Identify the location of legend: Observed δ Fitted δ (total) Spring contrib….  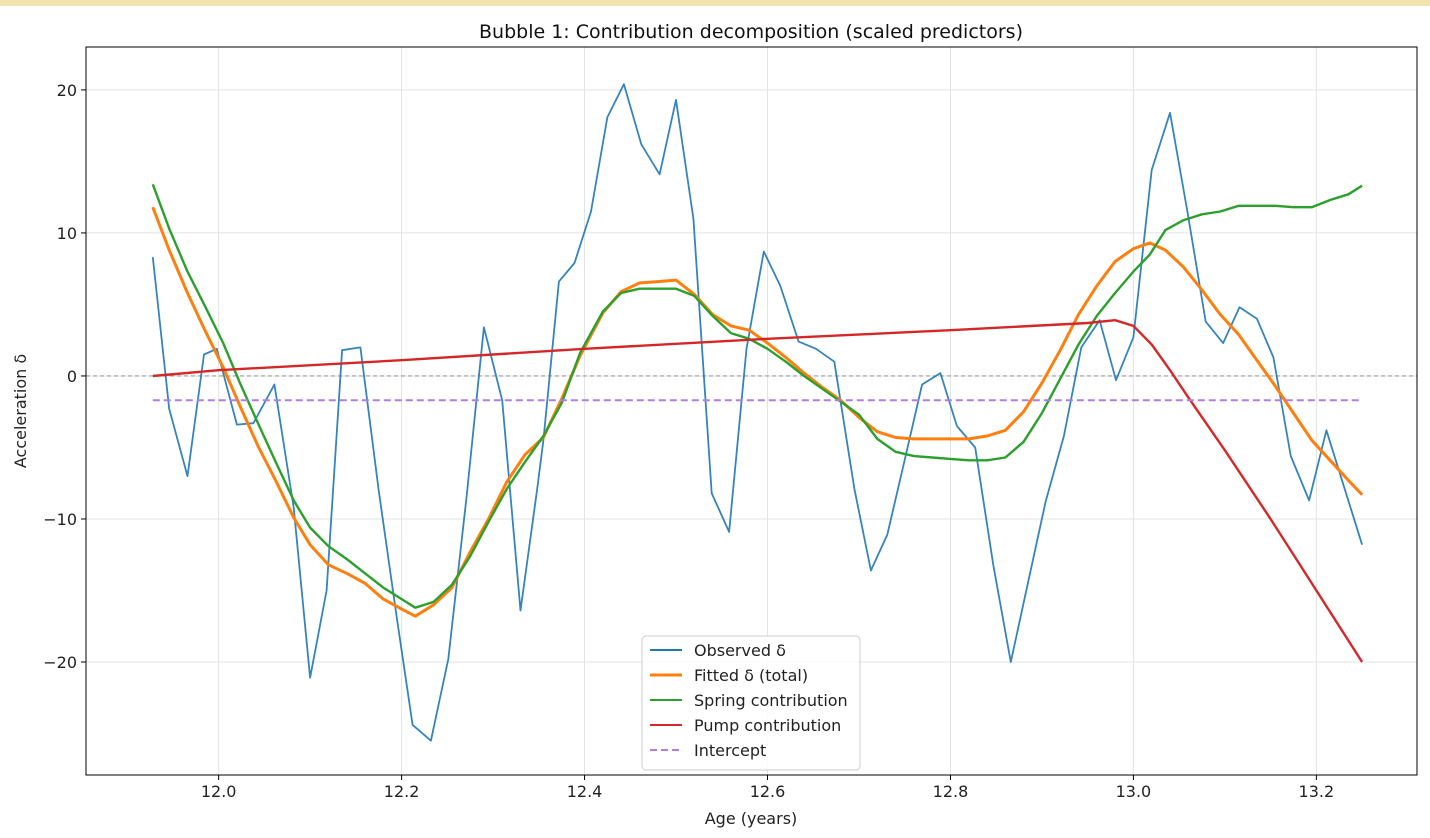
(751, 703).